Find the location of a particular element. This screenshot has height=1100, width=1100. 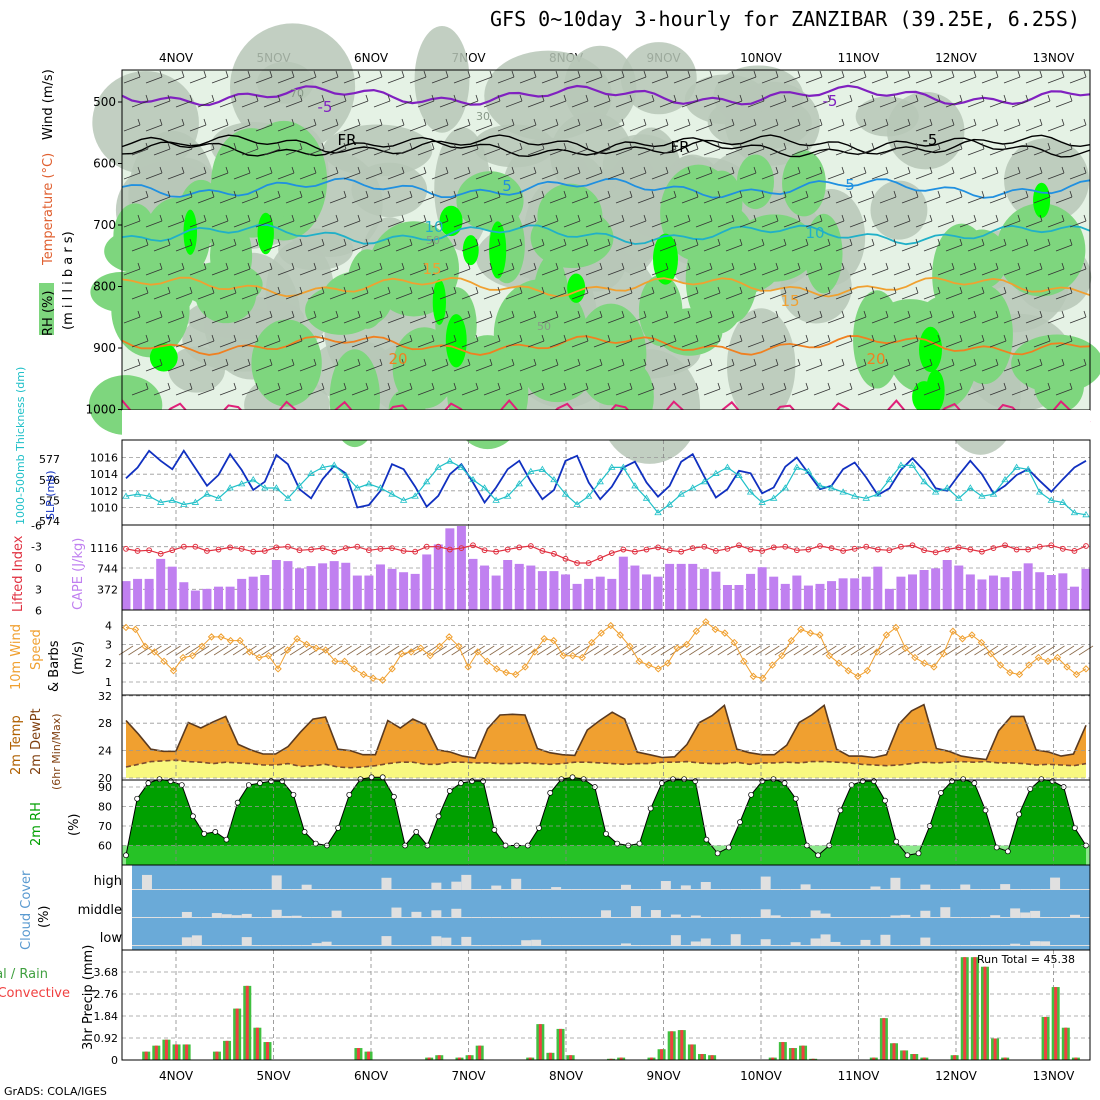

rh-gray-area is located at coordinates (925, 130).